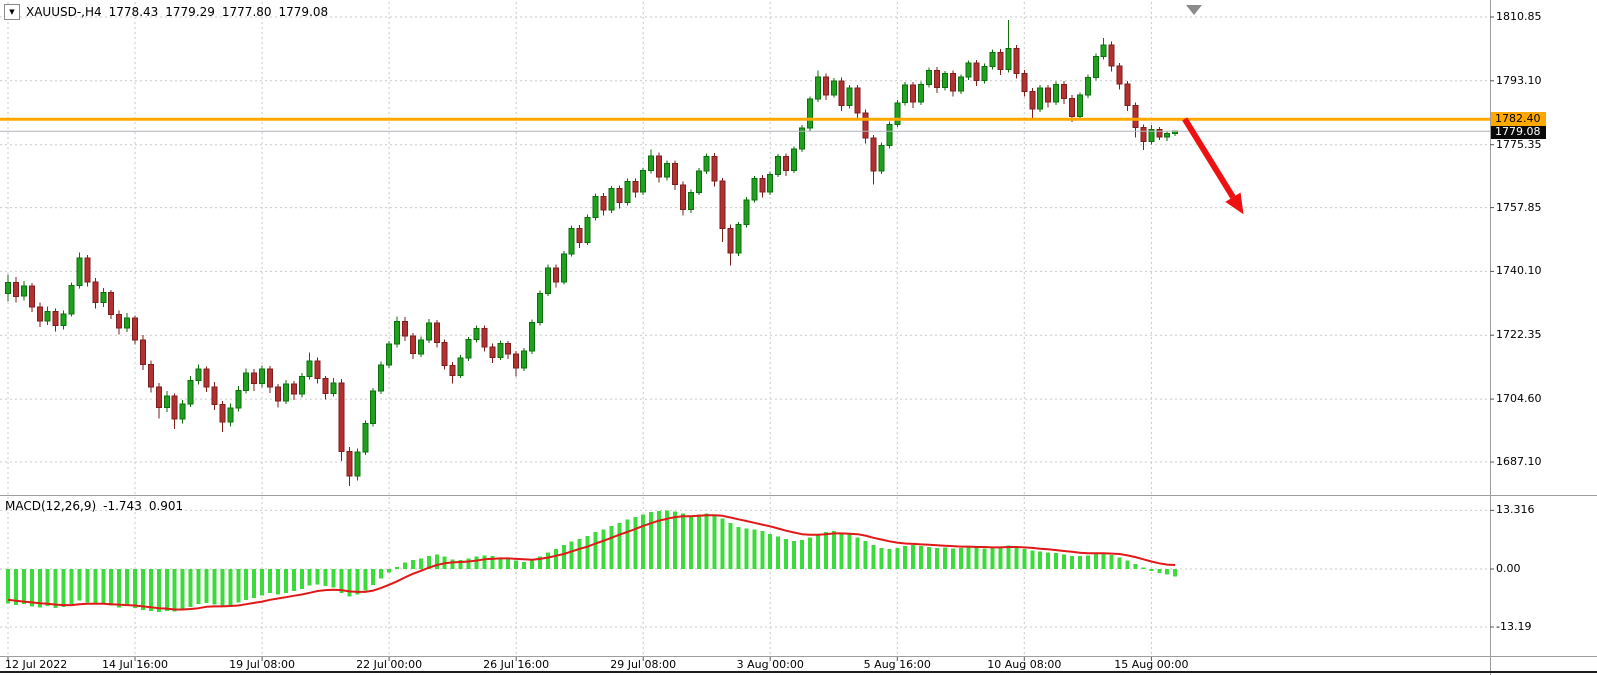 This screenshot has width=1597, height=675. What do you see at coordinates (1194, 10) in the screenshot?
I see `chart-shift-marker-icon` at bounding box center [1194, 10].